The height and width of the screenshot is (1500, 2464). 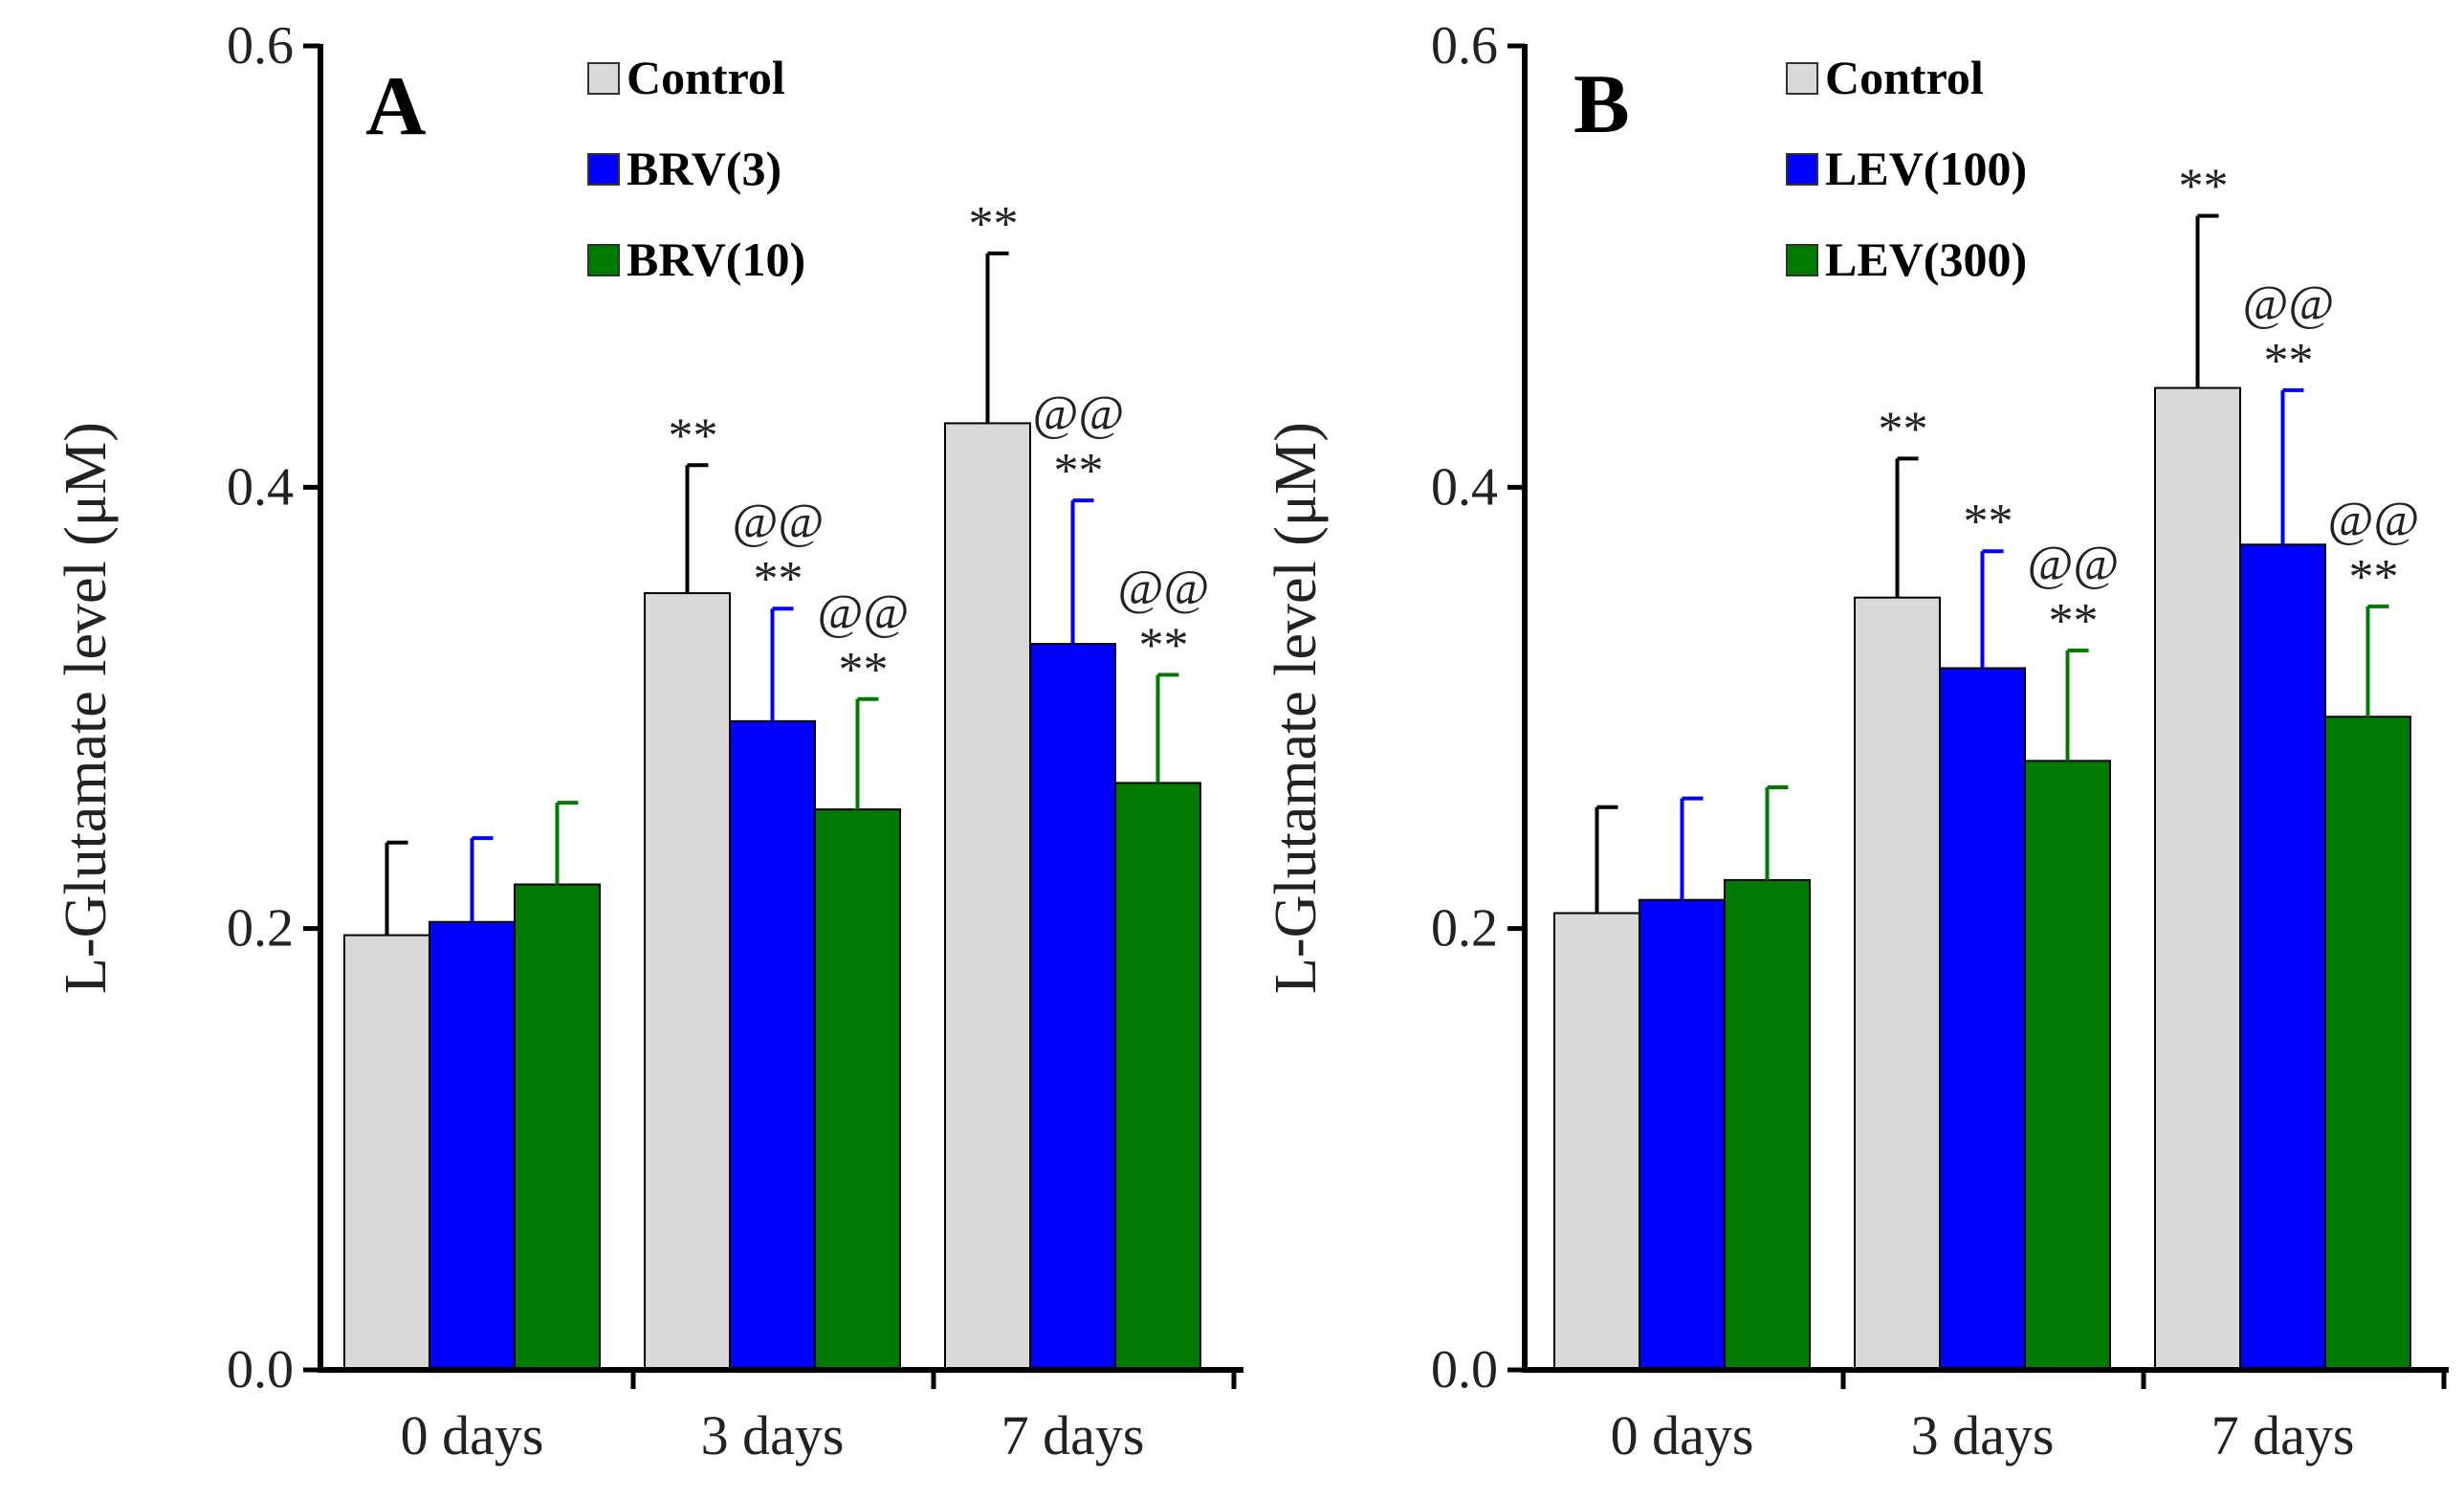 I want to click on panel-letter: A, so click(x=396, y=106).